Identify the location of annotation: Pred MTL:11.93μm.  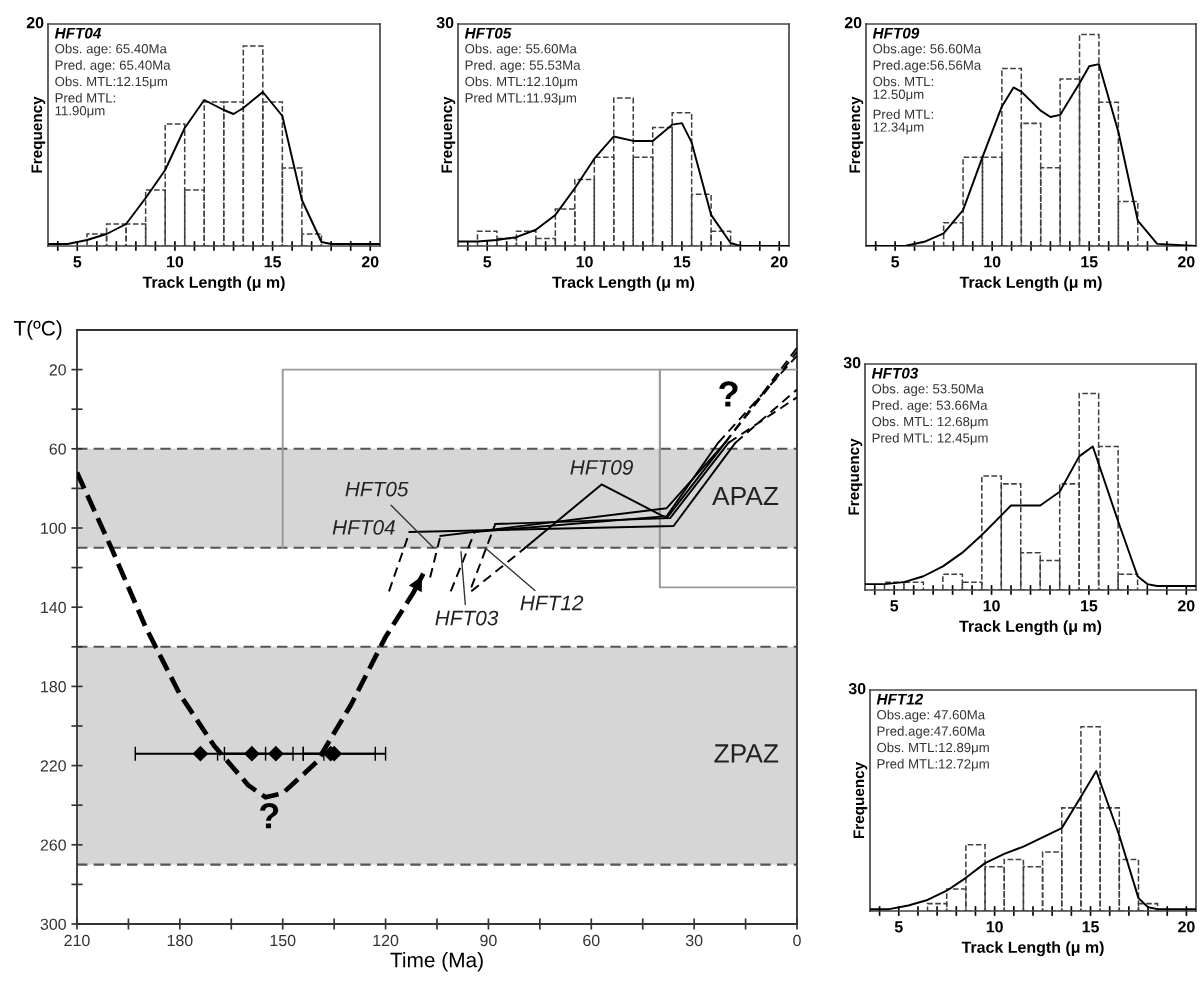
(520, 98).